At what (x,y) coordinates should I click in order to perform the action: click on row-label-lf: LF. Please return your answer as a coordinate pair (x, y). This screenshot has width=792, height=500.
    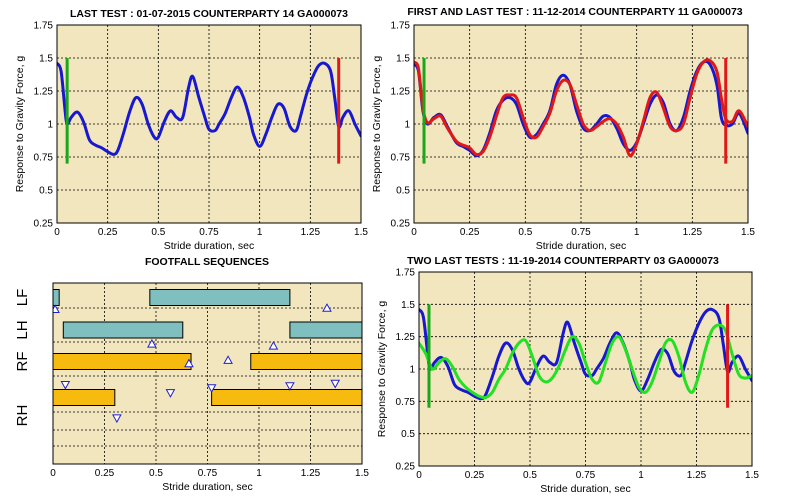
    Looking at the image, I should click on (22, 298).